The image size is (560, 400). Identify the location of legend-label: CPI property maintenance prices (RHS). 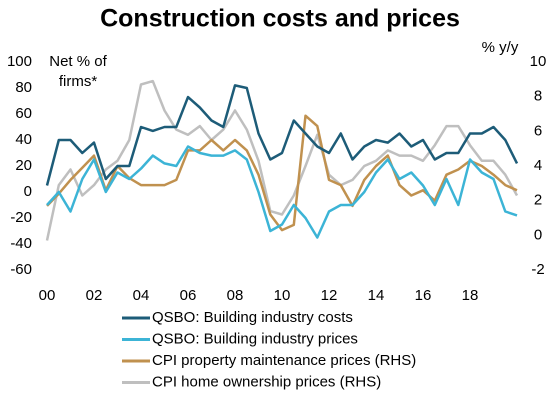
(284, 360).